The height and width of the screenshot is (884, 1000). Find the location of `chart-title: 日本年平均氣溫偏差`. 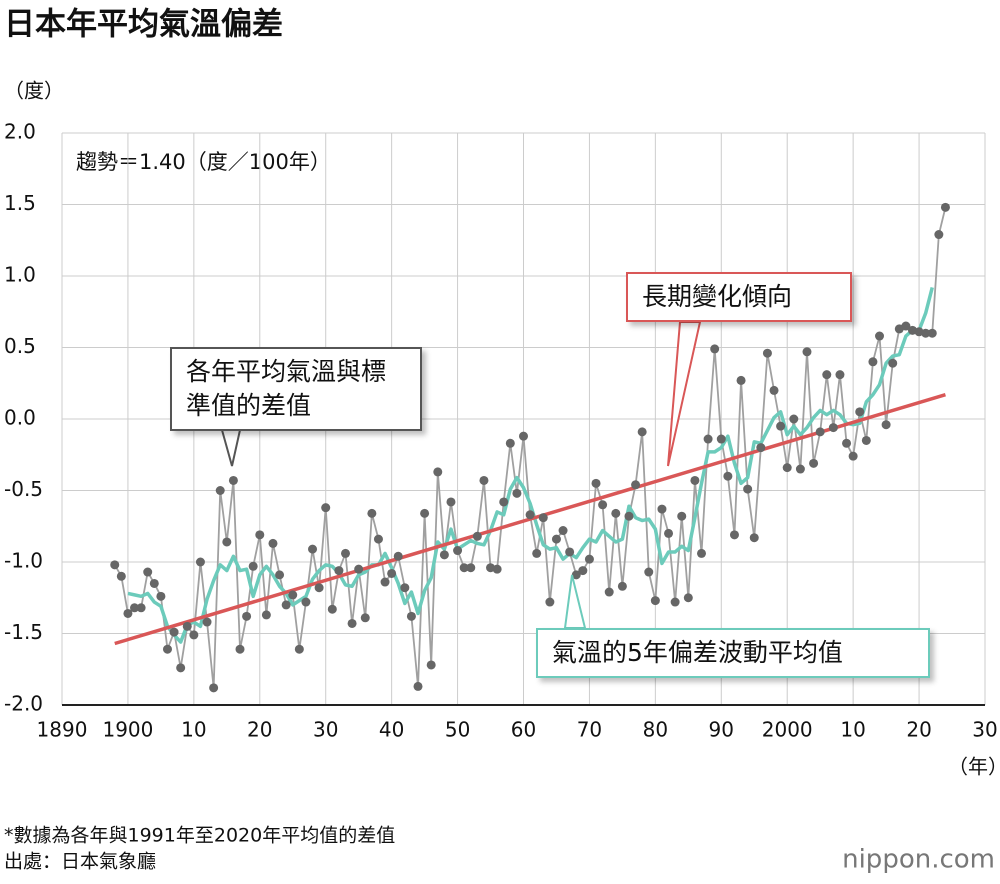

chart-title: 日本年平均氣溫偏差 is located at coordinates (143, 25).